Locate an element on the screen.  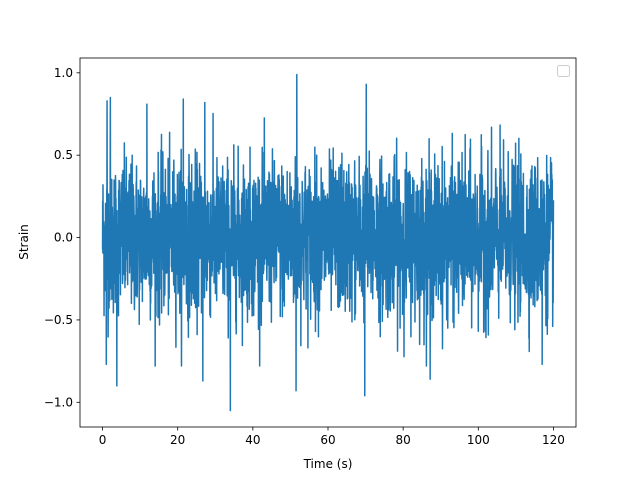
legend-box is located at coordinates (563, 71).